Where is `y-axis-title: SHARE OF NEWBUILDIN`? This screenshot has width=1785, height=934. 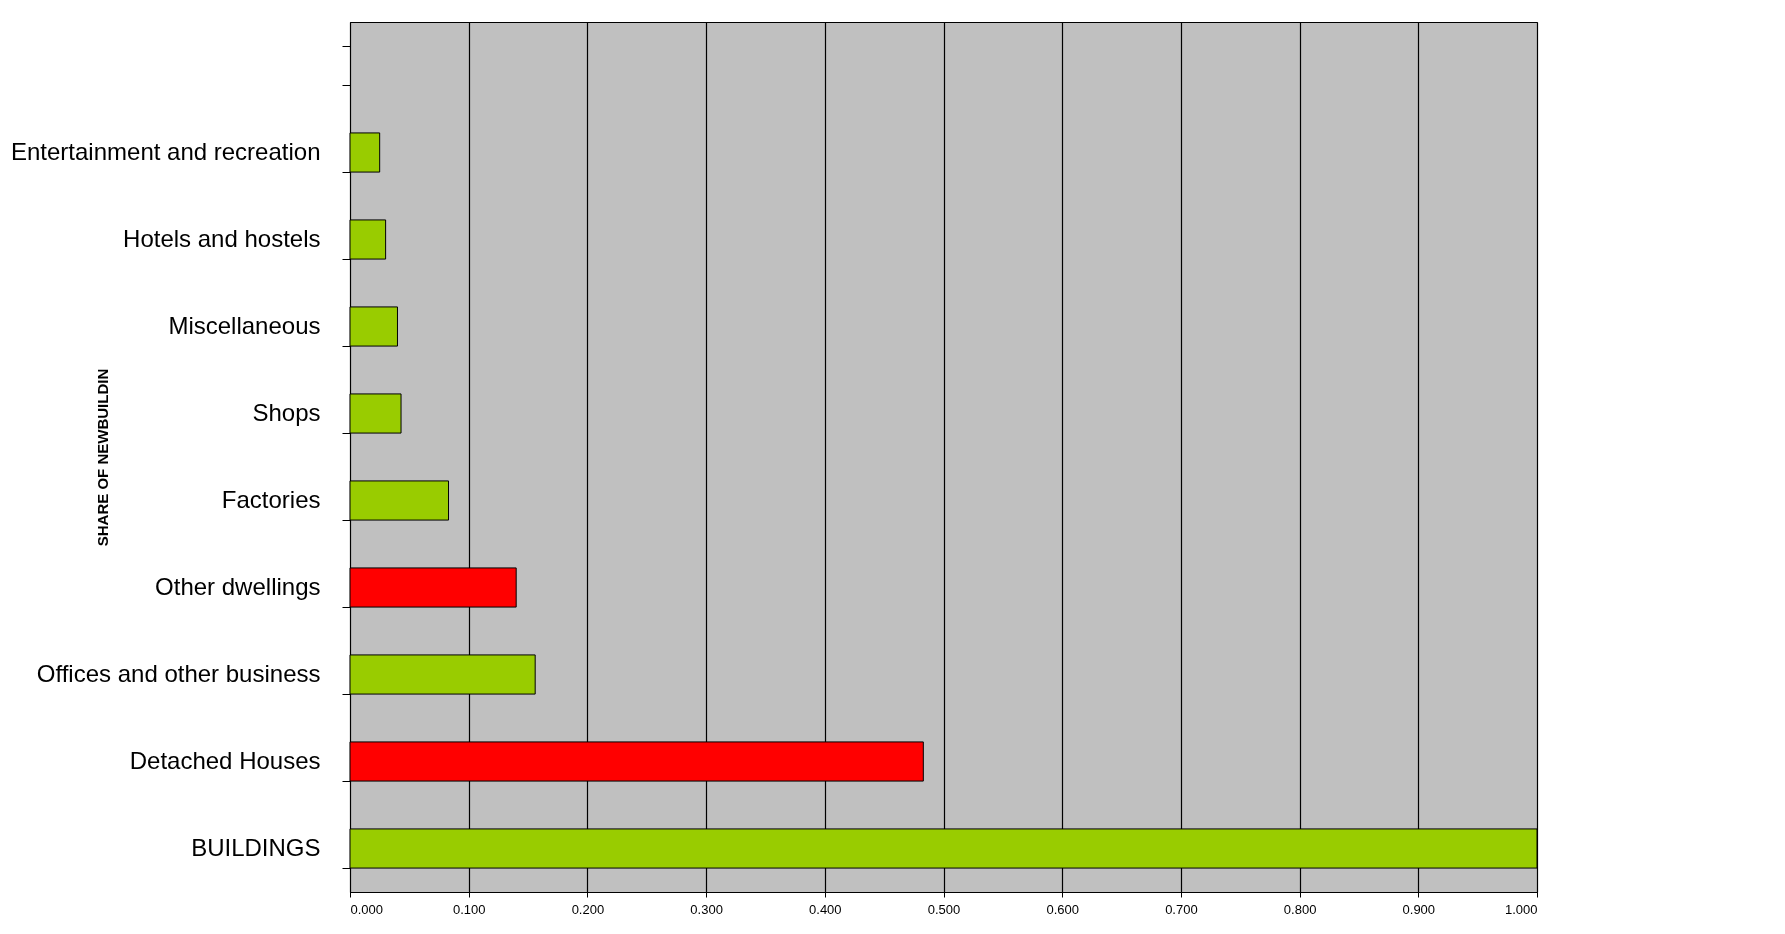 y-axis-title: SHARE OF NEWBUILDIN is located at coordinates (102, 457).